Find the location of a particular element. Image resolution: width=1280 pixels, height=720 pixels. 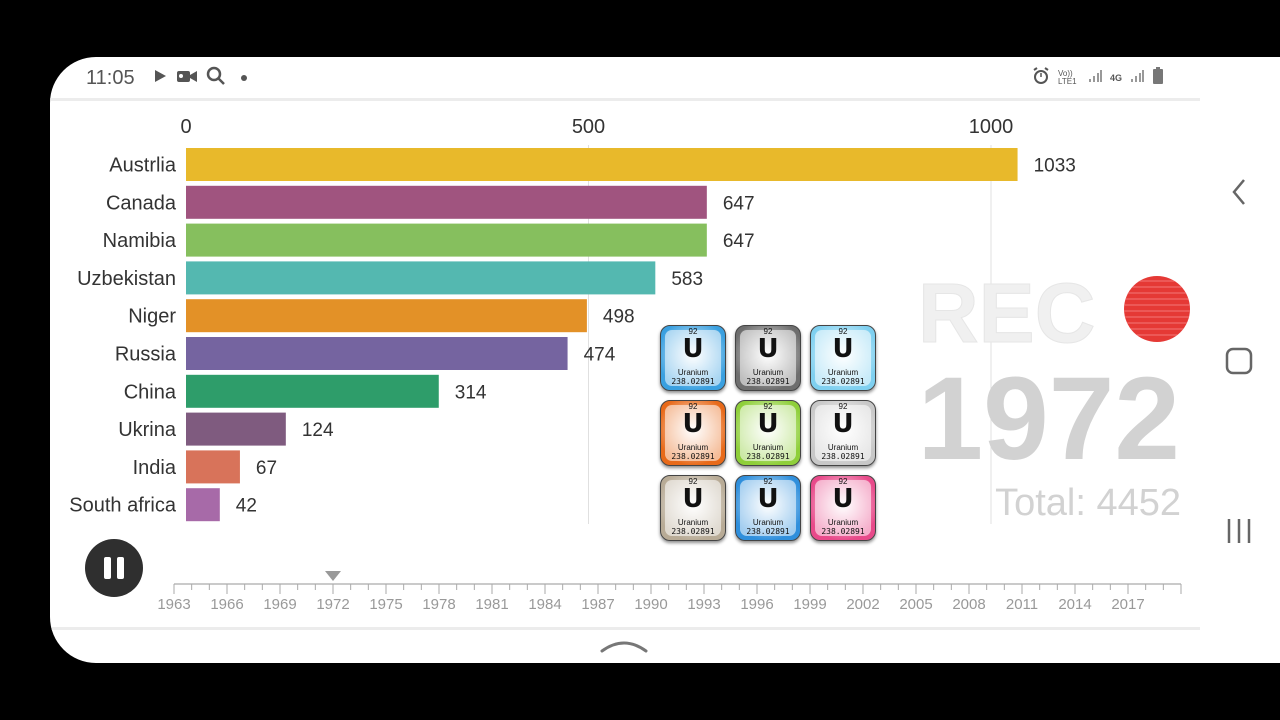

category-label: Canada is located at coordinates (141, 203).